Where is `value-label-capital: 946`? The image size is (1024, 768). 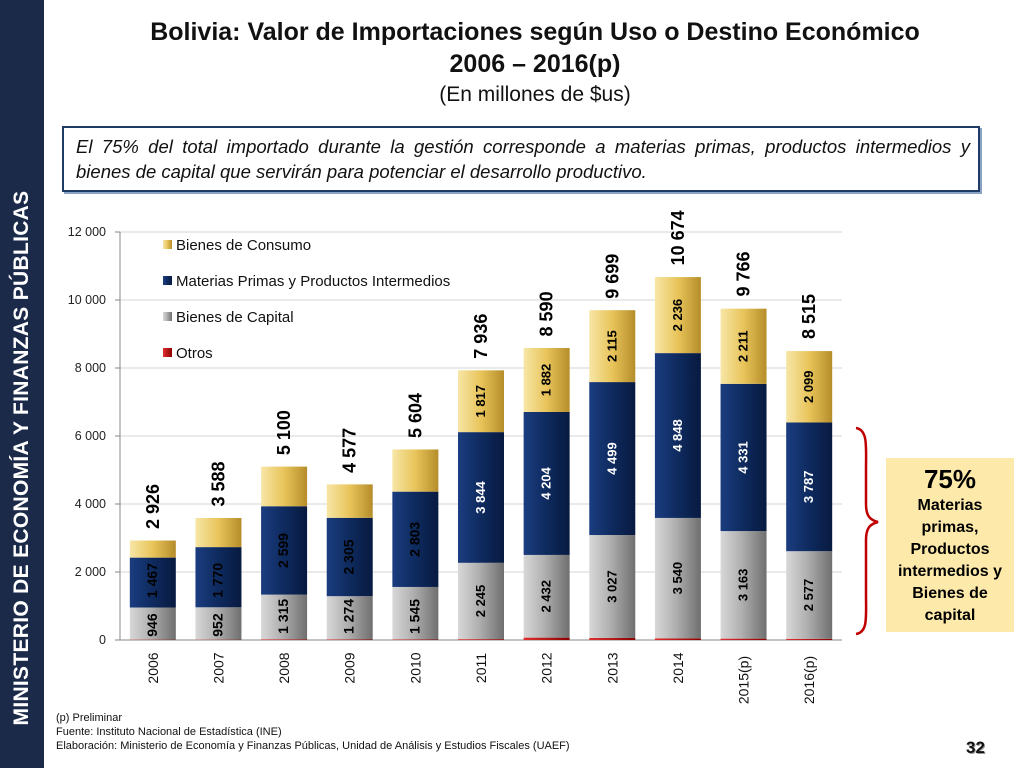
value-label-capital: 946 is located at coordinates (152, 625).